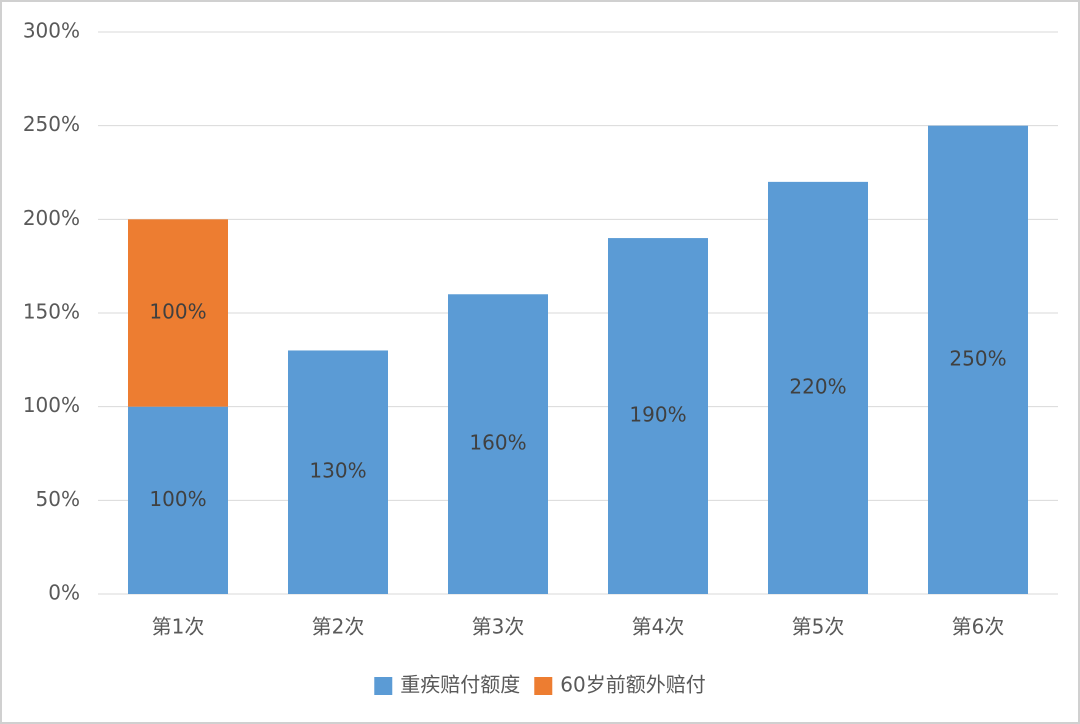  What do you see at coordinates (632, 685) in the screenshot?
I see `legend-label: 60岁前额外赔付` at bounding box center [632, 685].